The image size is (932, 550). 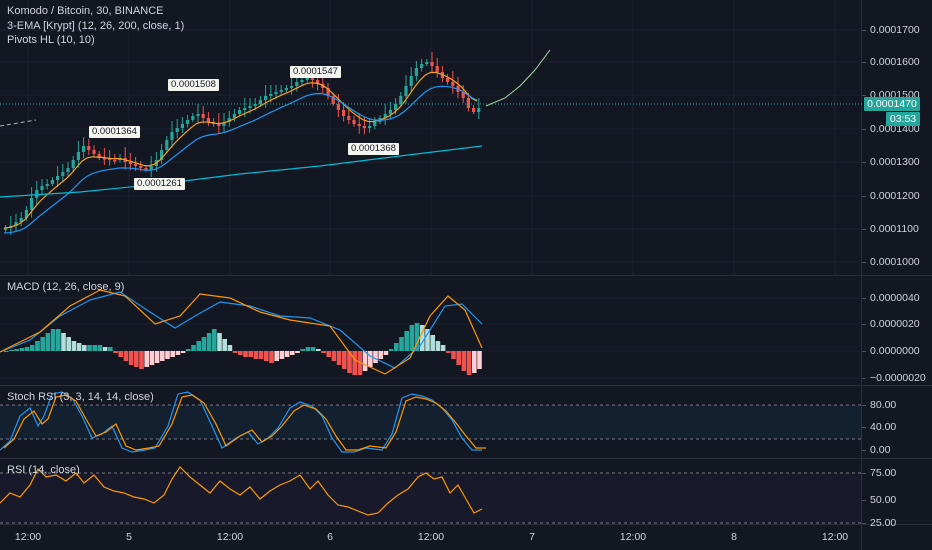 What do you see at coordinates (85, 11) in the screenshot?
I see `symbol-title: Komodo / Bitcoin, 30, BINANCE` at bounding box center [85, 11].